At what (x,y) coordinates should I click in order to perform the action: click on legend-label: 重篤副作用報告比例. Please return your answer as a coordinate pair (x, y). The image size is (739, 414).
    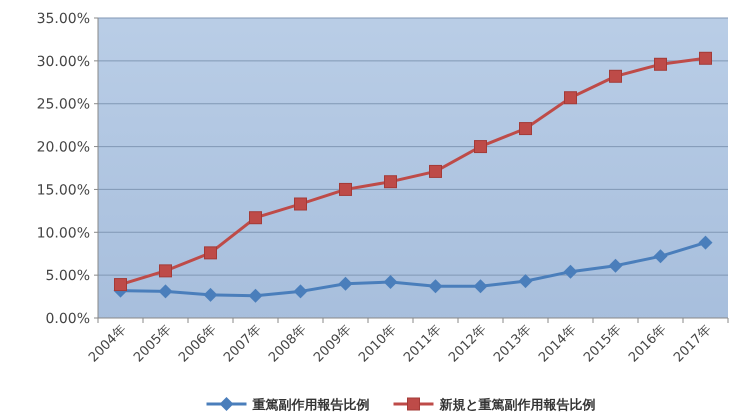
    Looking at the image, I should click on (311, 405).